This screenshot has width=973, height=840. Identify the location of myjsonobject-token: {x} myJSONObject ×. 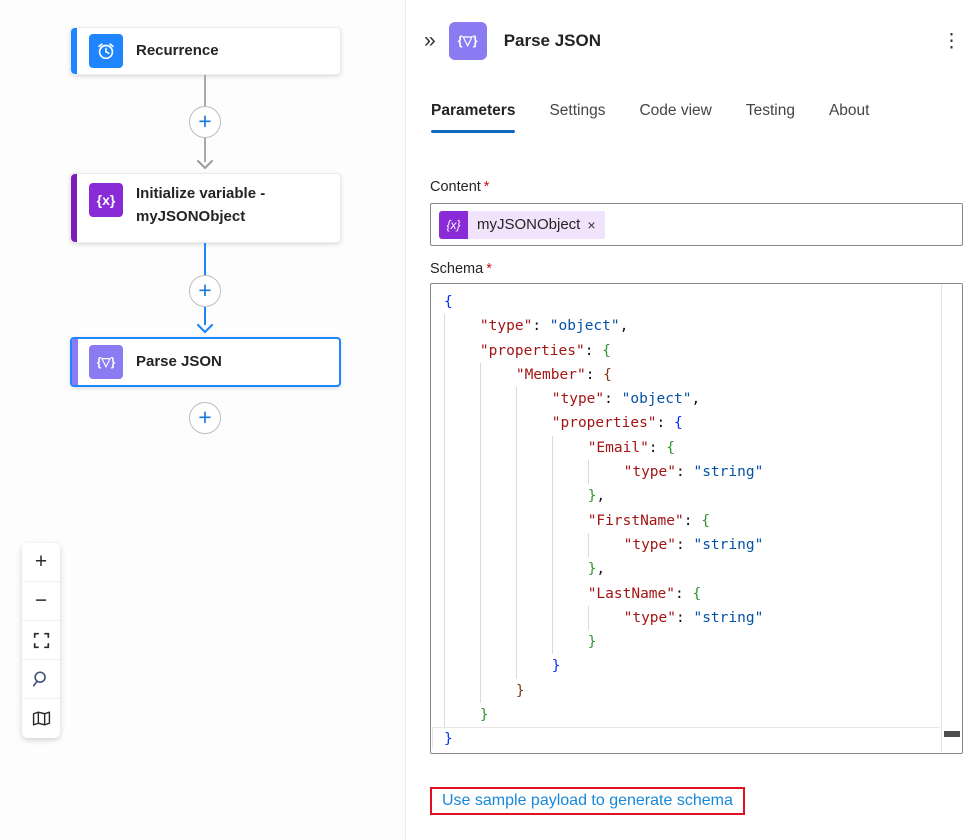
(522, 224).